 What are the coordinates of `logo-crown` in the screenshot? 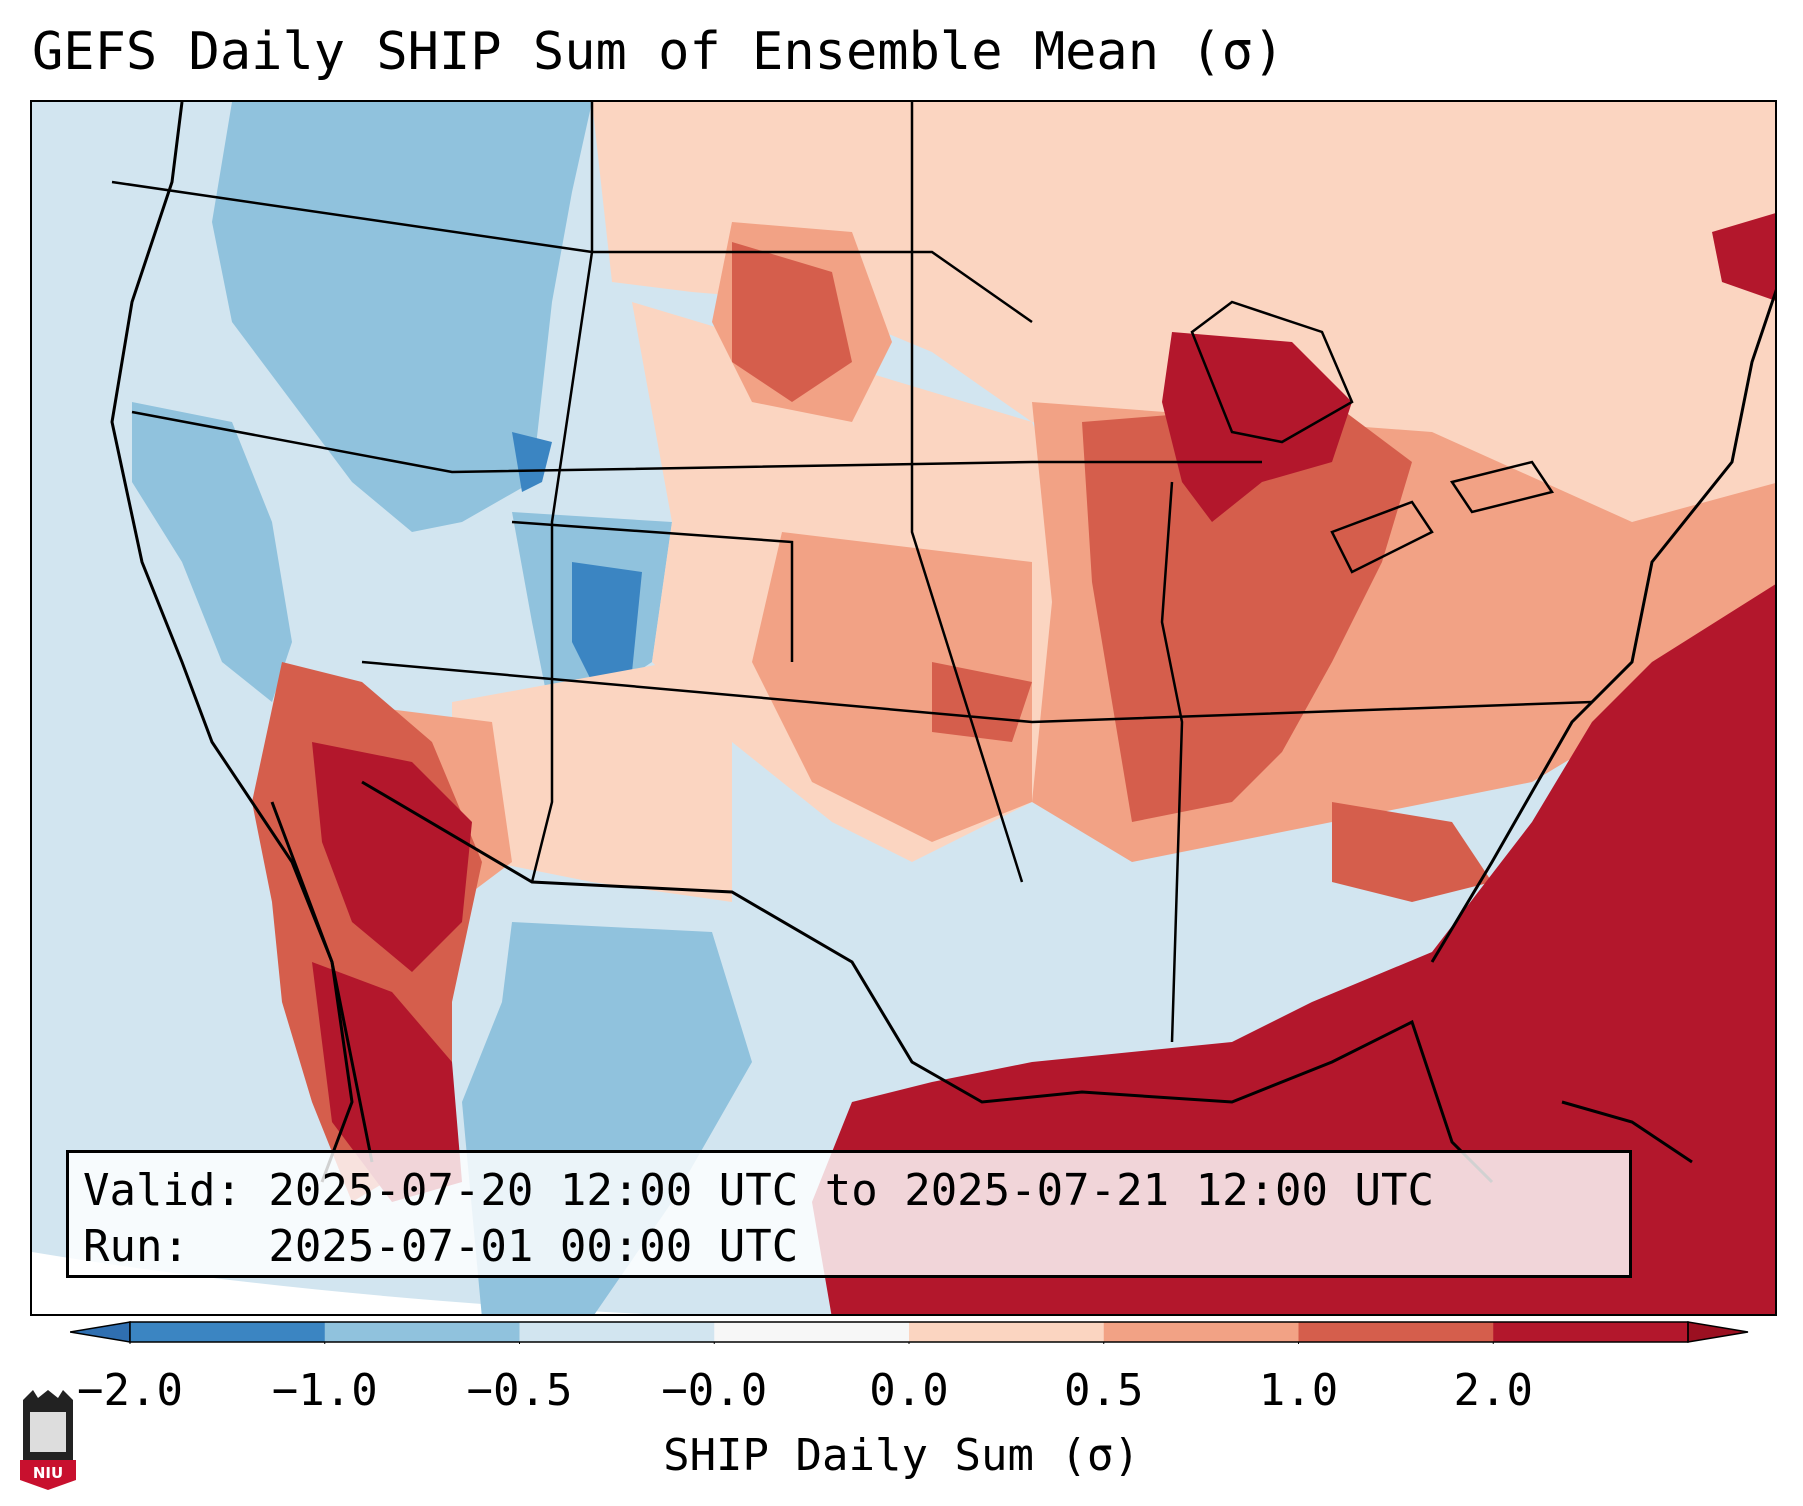 It's located at (48, 1395).